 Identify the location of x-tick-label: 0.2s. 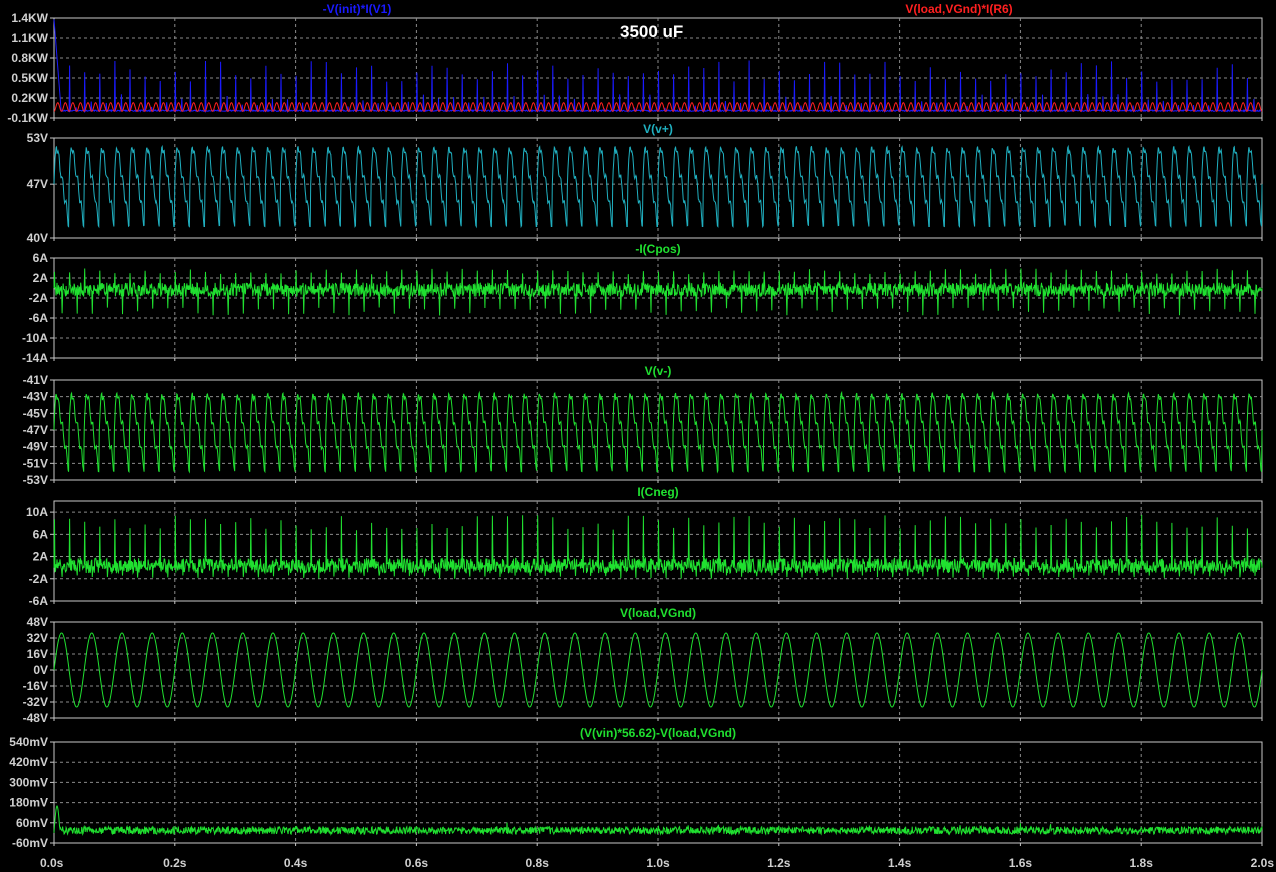
(175, 863).